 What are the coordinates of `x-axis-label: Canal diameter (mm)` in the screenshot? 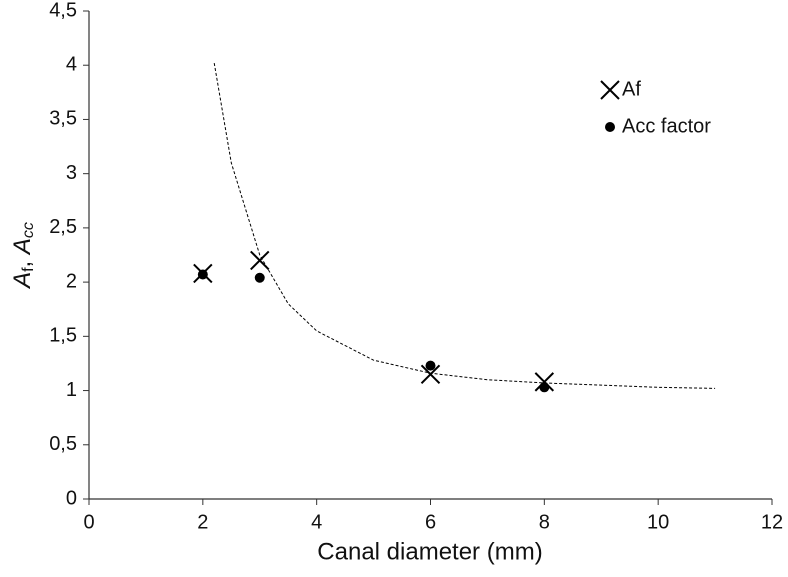 It's located at (429, 551).